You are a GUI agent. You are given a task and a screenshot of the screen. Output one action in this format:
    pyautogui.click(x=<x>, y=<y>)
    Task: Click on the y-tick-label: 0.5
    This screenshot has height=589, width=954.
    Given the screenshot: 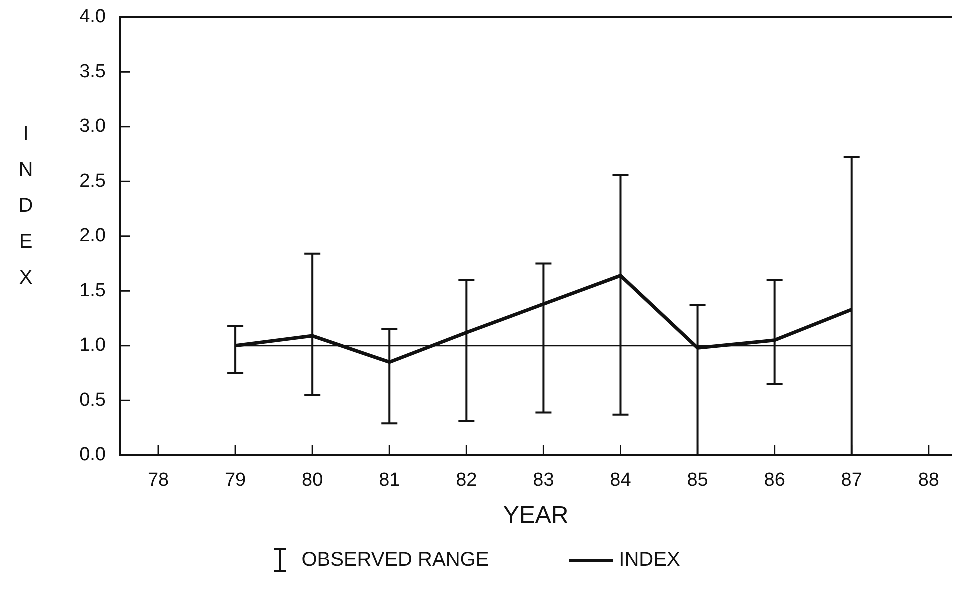 What is the action you would take?
    pyautogui.click(x=93, y=400)
    